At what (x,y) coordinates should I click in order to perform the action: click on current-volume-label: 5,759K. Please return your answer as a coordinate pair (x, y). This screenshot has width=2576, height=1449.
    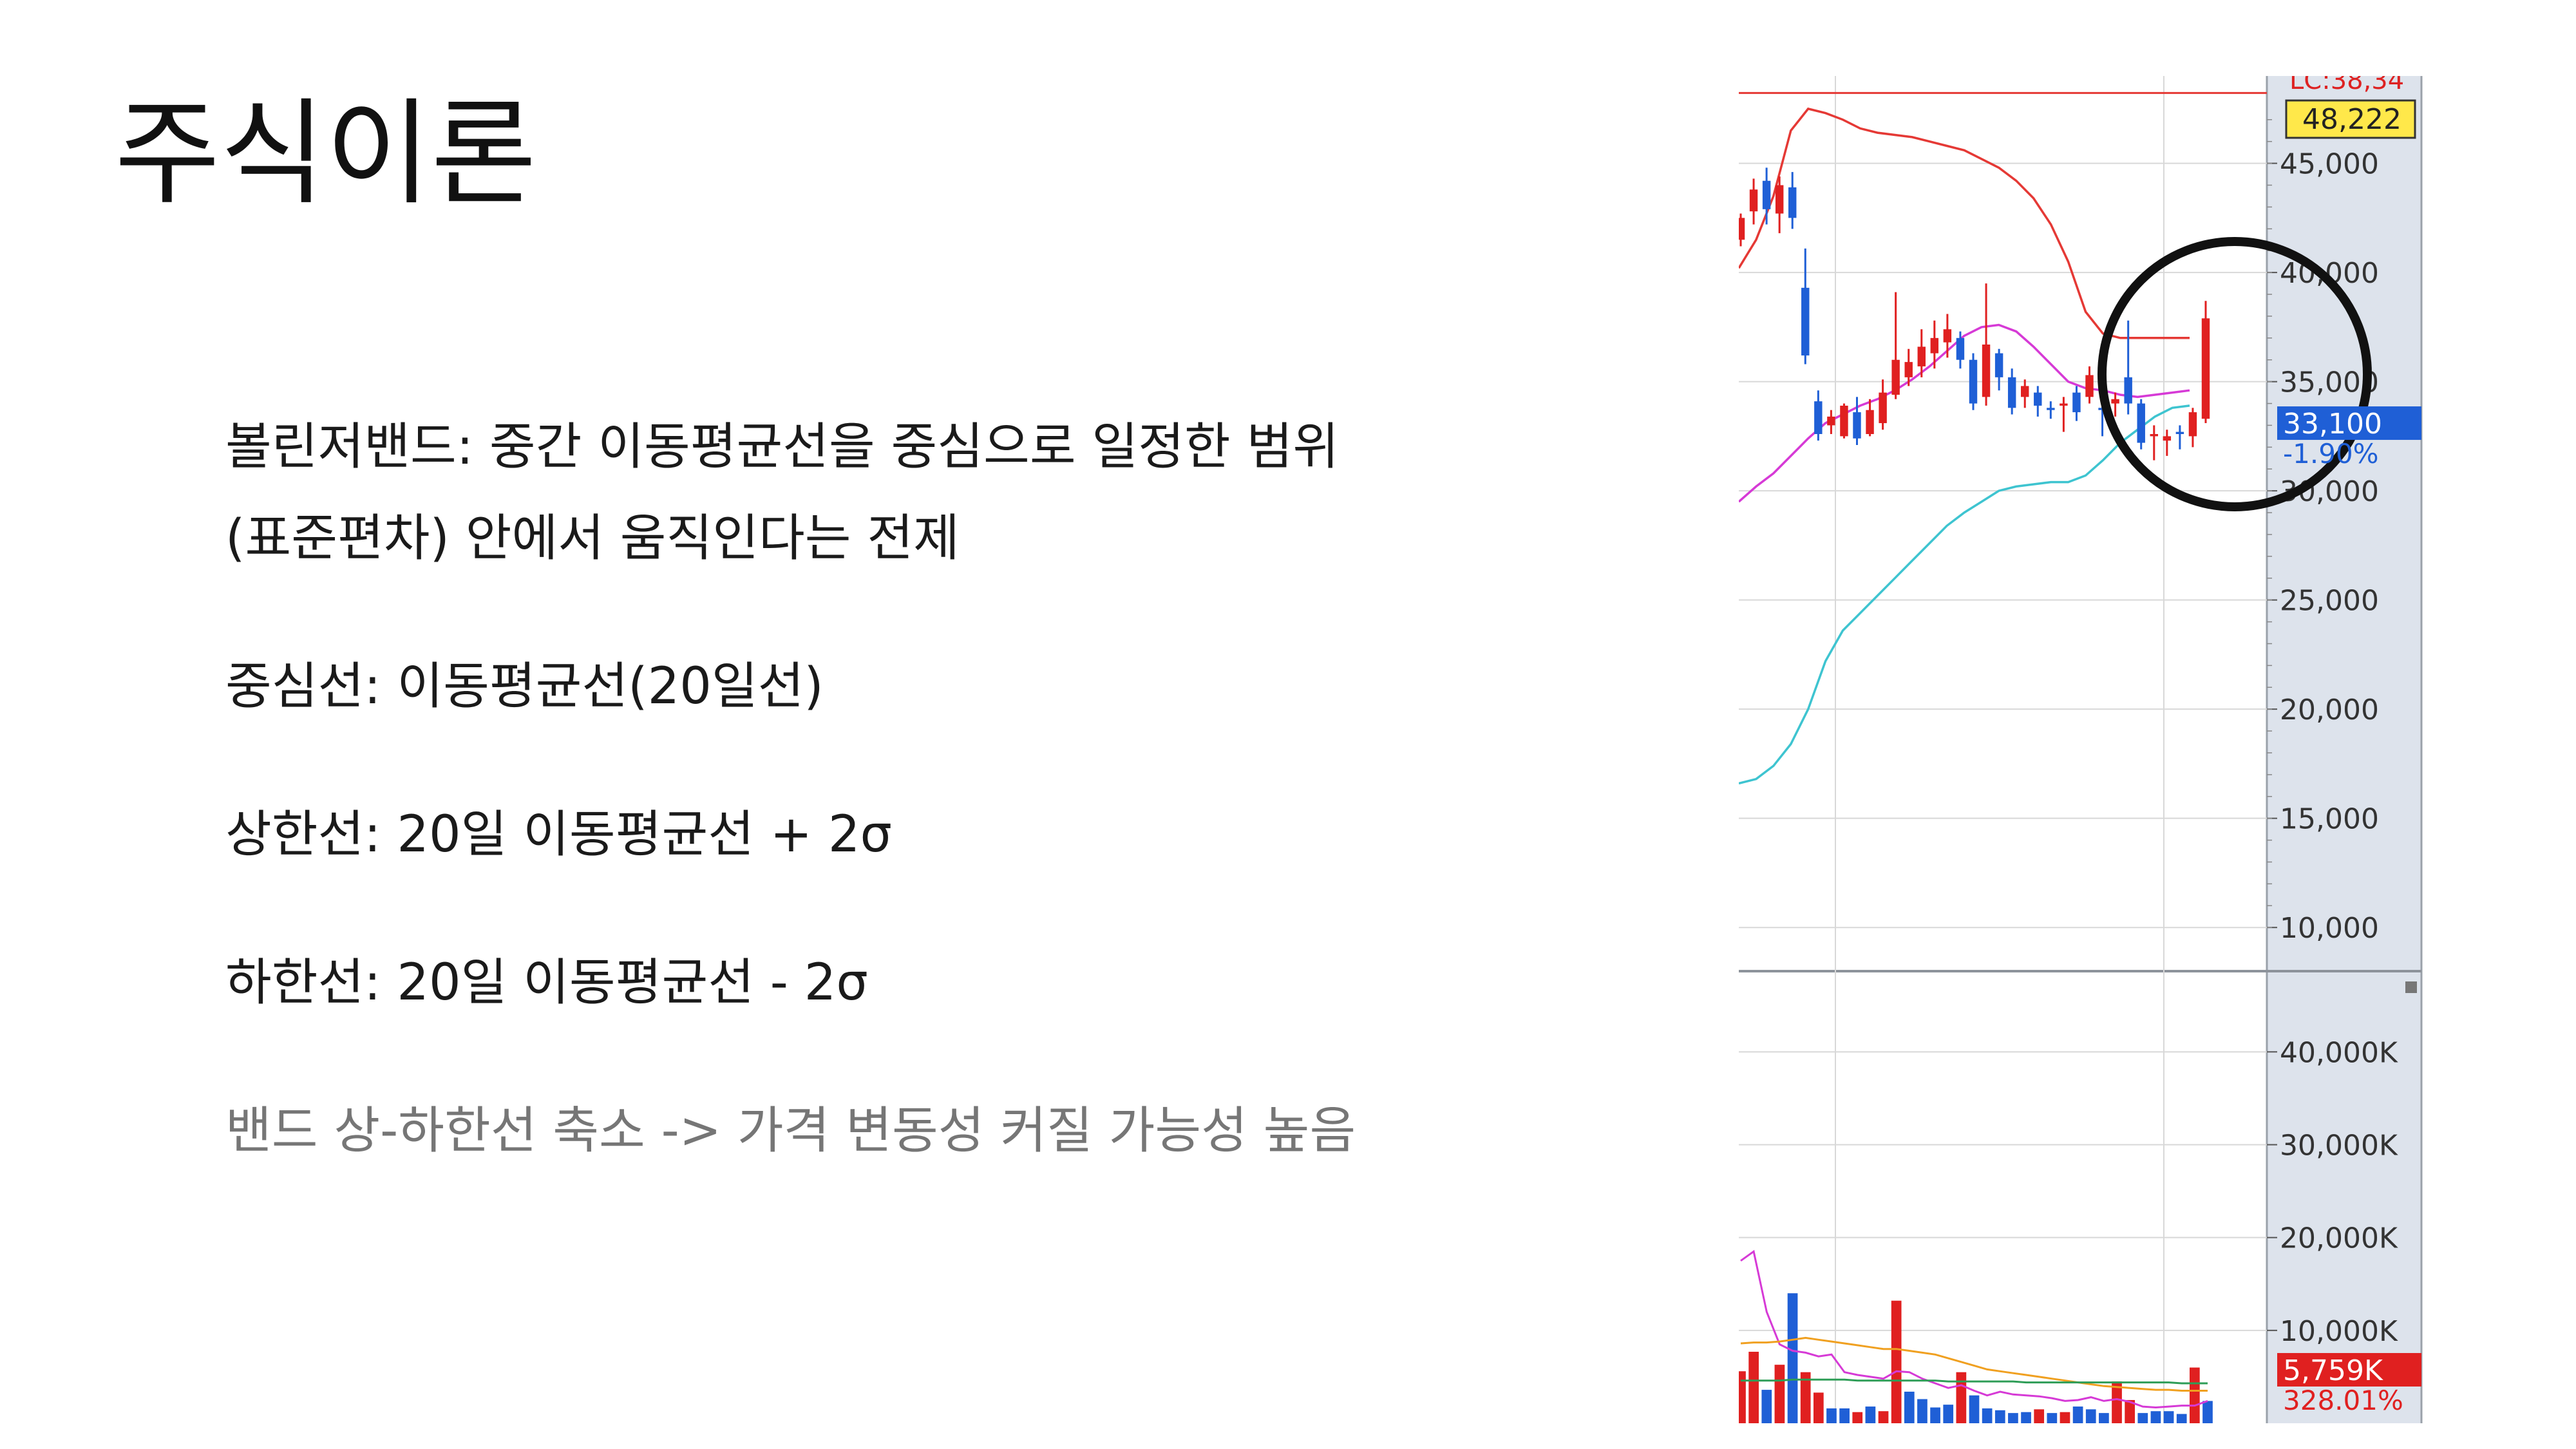
    Looking at the image, I should click on (2333, 1370).